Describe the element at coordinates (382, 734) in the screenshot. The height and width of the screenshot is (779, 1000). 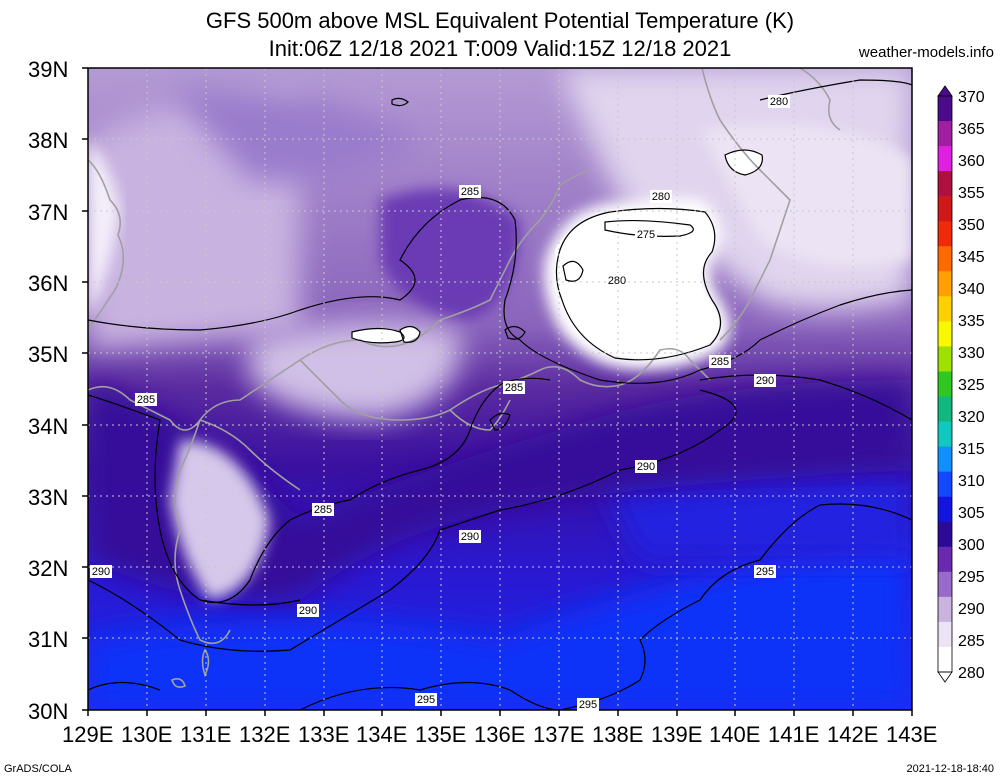
I see `lon-label-134e: 134E` at that location.